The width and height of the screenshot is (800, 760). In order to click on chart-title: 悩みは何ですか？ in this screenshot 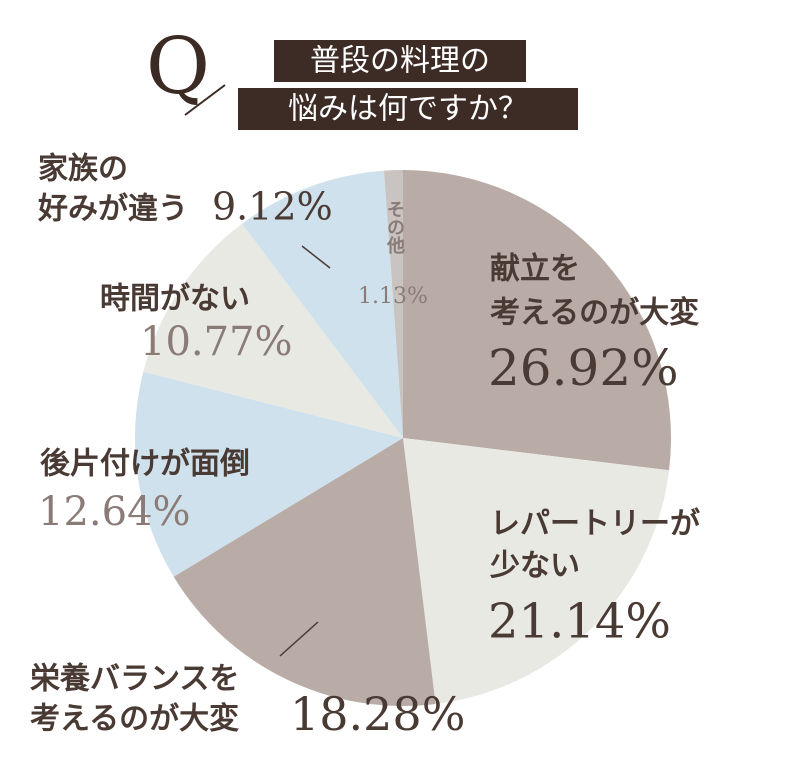, I will do `click(408, 109)`.